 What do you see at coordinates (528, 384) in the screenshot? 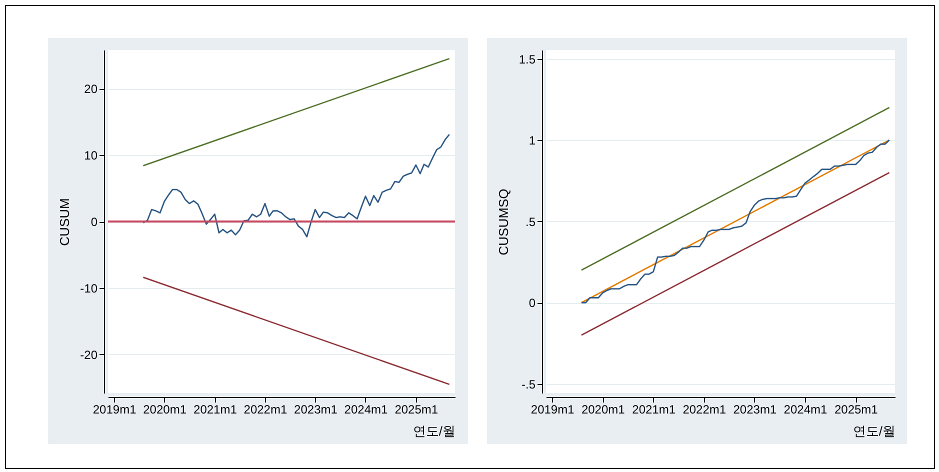
I see `y-tick-label: -.5` at bounding box center [528, 384].